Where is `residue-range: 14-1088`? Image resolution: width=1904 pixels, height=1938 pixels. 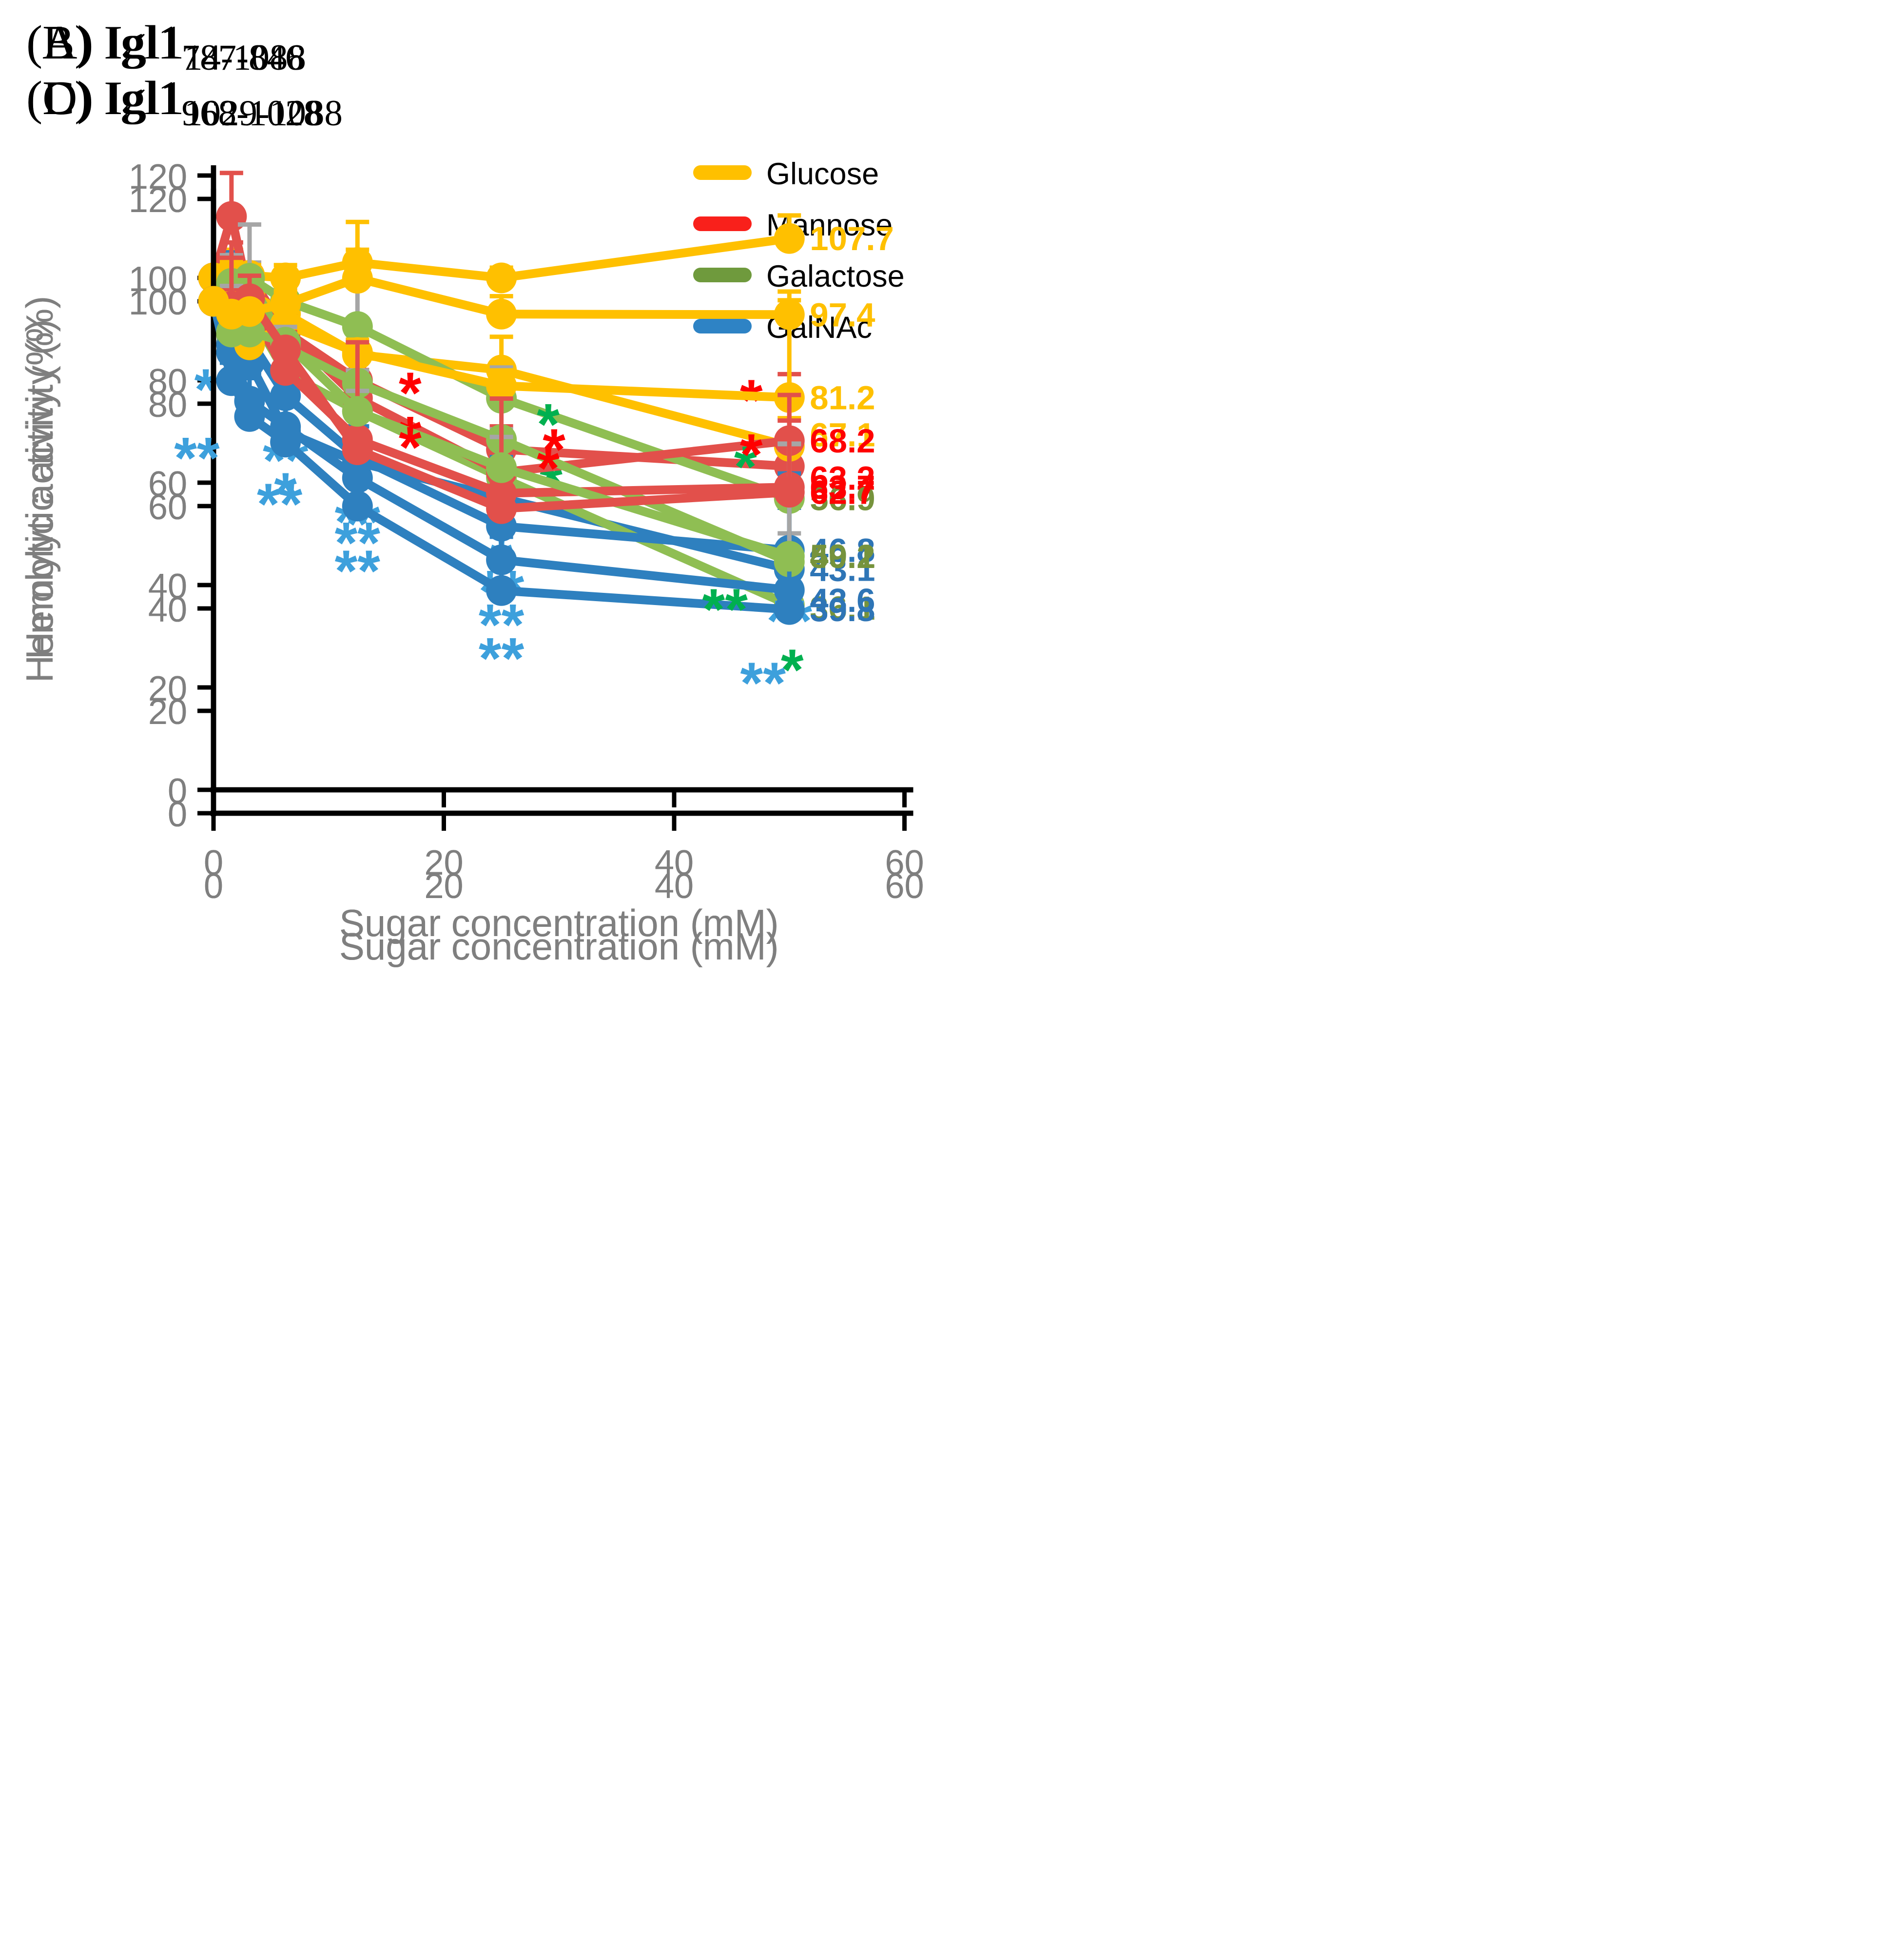
residue-range: 14-1088 is located at coordinates (245, 59).